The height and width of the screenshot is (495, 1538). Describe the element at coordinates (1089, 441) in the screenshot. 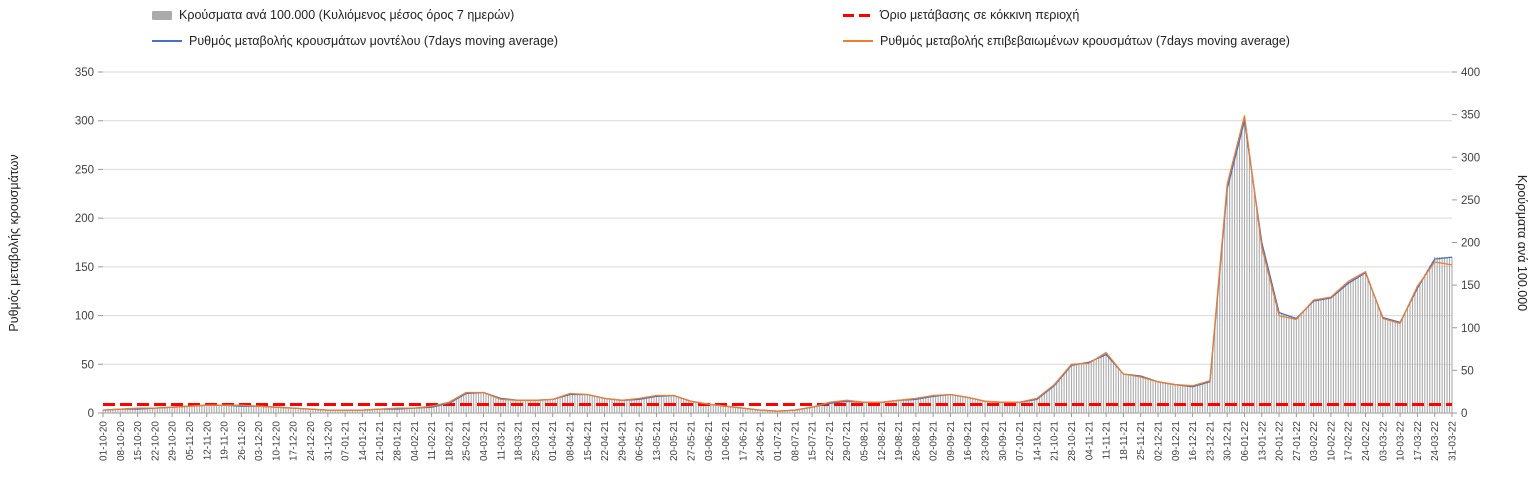

I see `svg-text: 04-11-21` at that location.